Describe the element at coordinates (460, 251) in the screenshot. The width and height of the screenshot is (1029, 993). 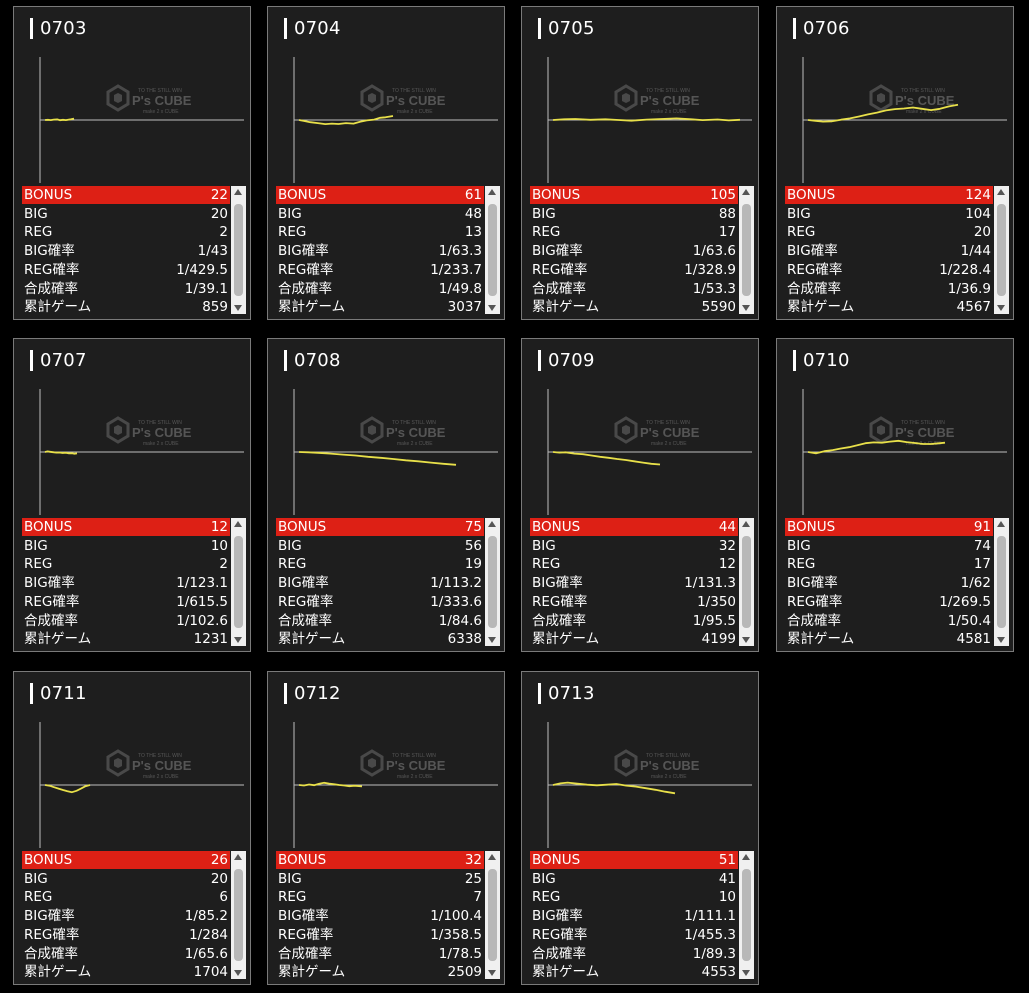
I see `stat-value-big-rate: 1/63.3` at that location.